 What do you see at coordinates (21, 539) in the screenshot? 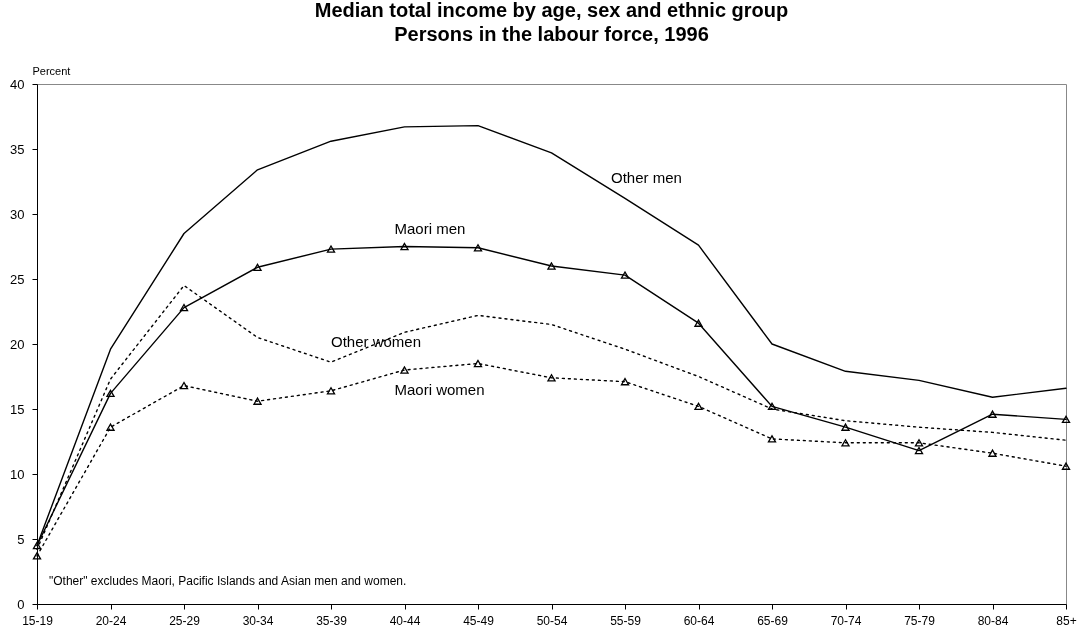
I see `y-tick-label: 5` at bounding box center [21, 539].